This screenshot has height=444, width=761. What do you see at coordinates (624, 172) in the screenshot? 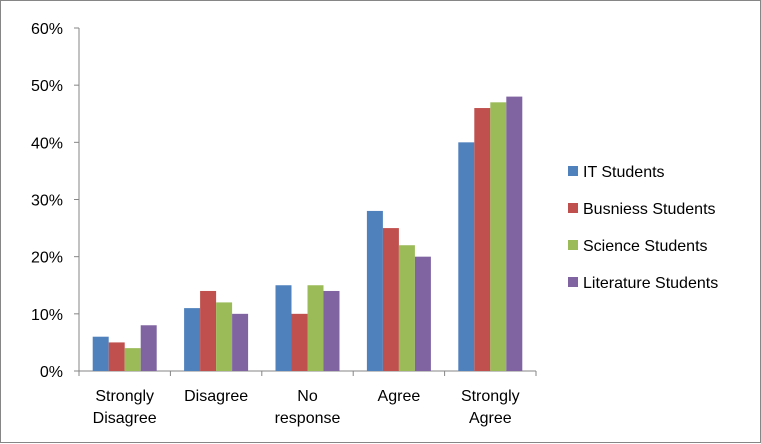
I see `legend-label: IT Students` at bounding box center [624, 172].